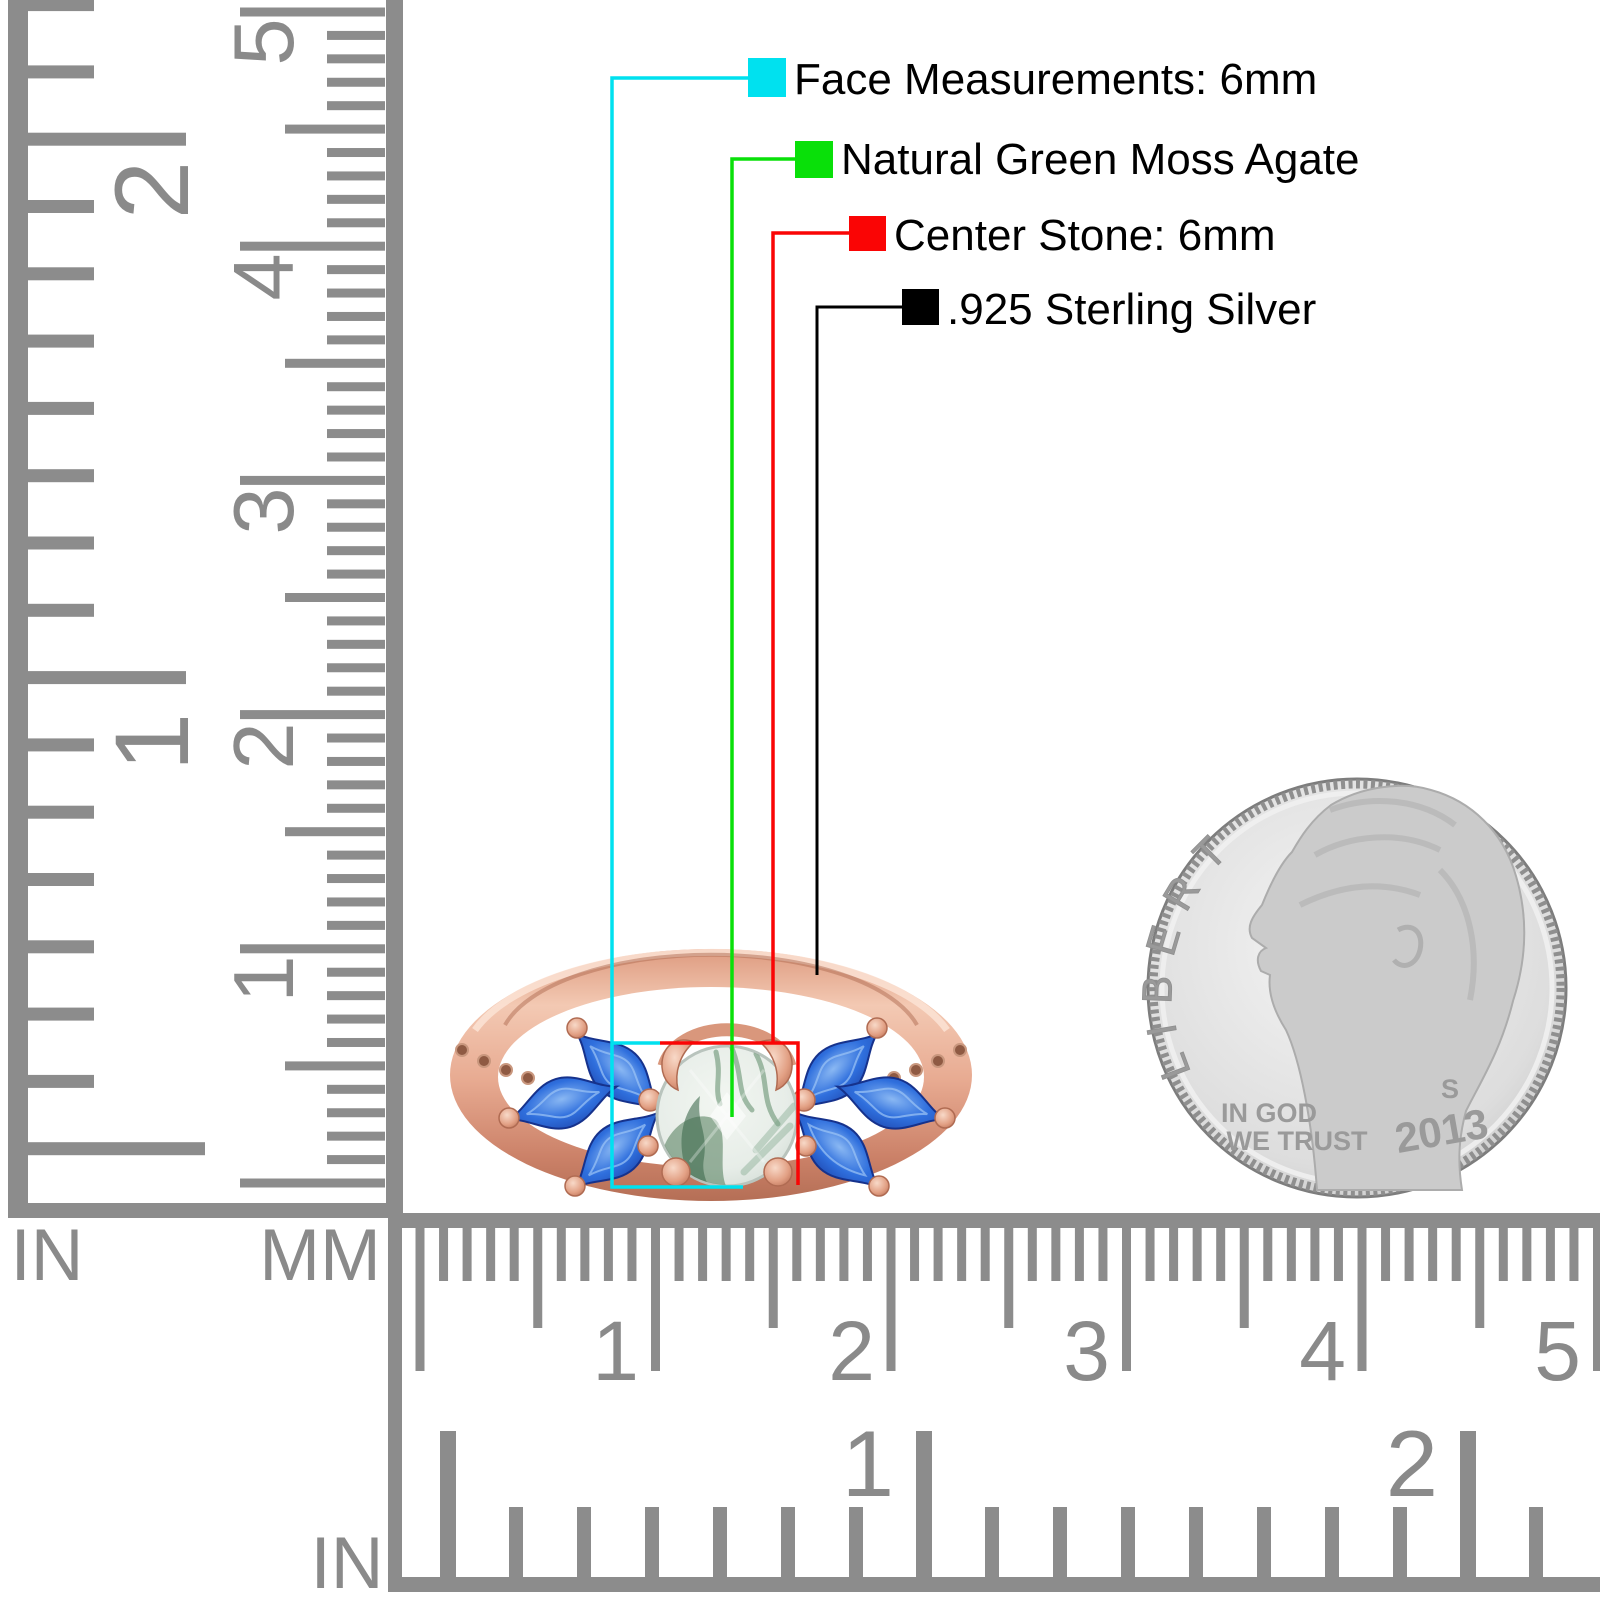 This screenshot has width=1600, height=1600. I want to click on left-mm-label-5: 5, so click(264, 41).